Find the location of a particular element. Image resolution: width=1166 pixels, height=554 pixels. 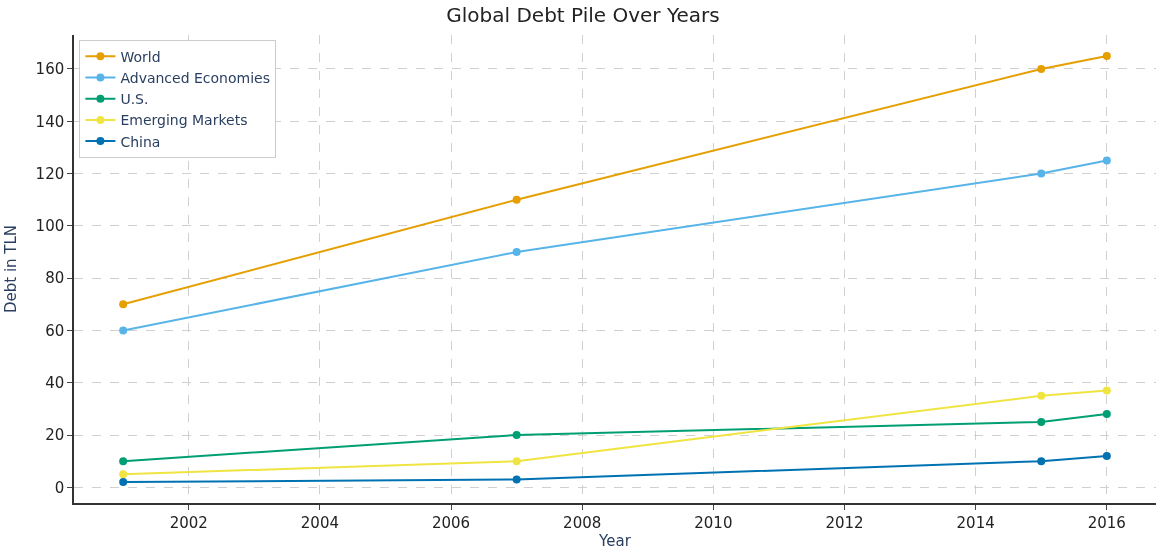

y-tick-label: 20 is located at coordinates (55, 435).